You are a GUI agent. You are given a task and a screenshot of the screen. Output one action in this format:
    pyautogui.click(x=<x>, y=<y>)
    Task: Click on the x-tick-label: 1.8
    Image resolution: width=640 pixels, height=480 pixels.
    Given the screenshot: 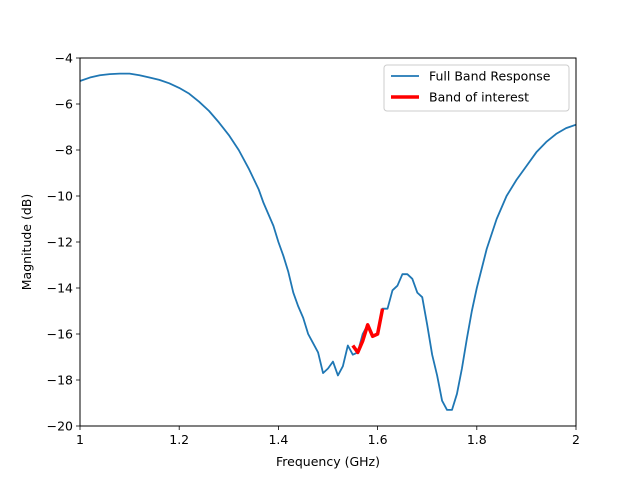 What is the action you would take?
    pyautogui.click(x=477, y=439)
    